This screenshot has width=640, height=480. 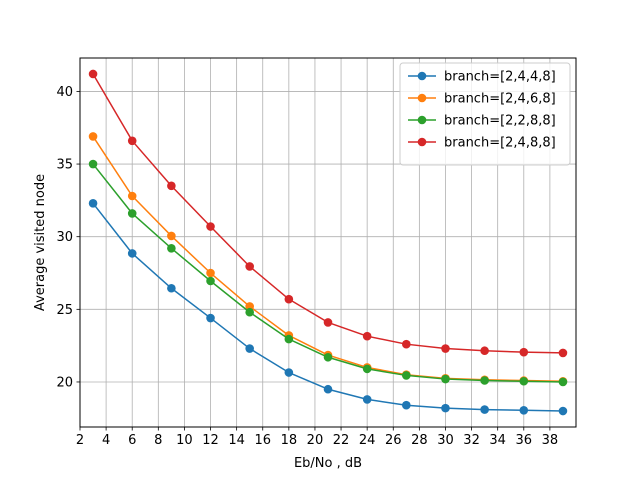 What do you see at coordinates (500, 77) in the screenshot?
I see `legend-label: branch=[2,4,4,8]` at bounding box center [500, 77].